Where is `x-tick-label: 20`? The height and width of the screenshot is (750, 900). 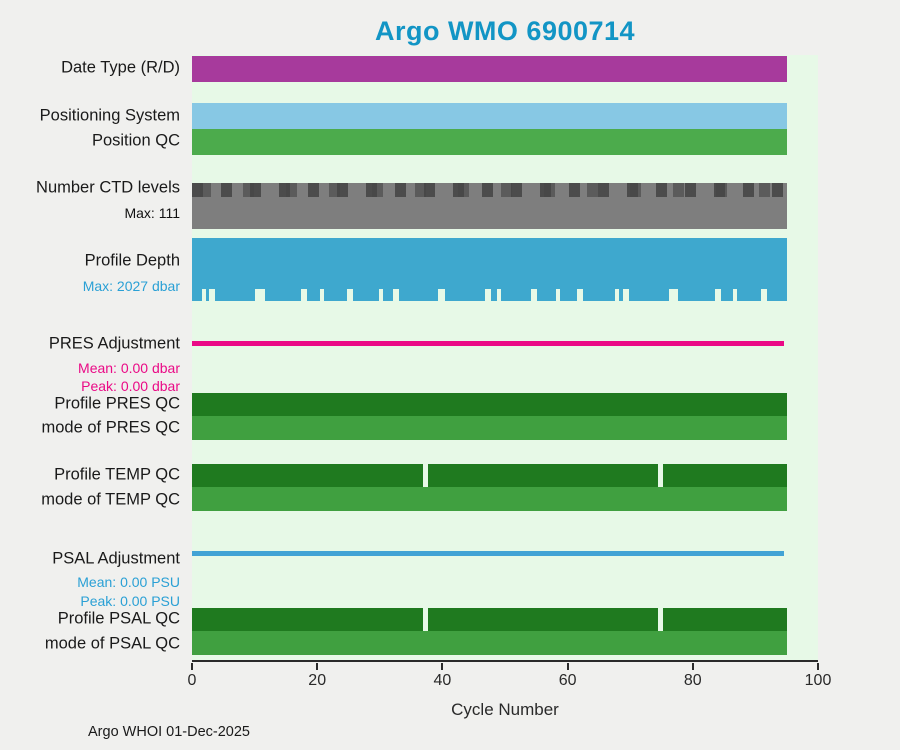 x-tick-label: 20 is located at coordinates (317, 680).